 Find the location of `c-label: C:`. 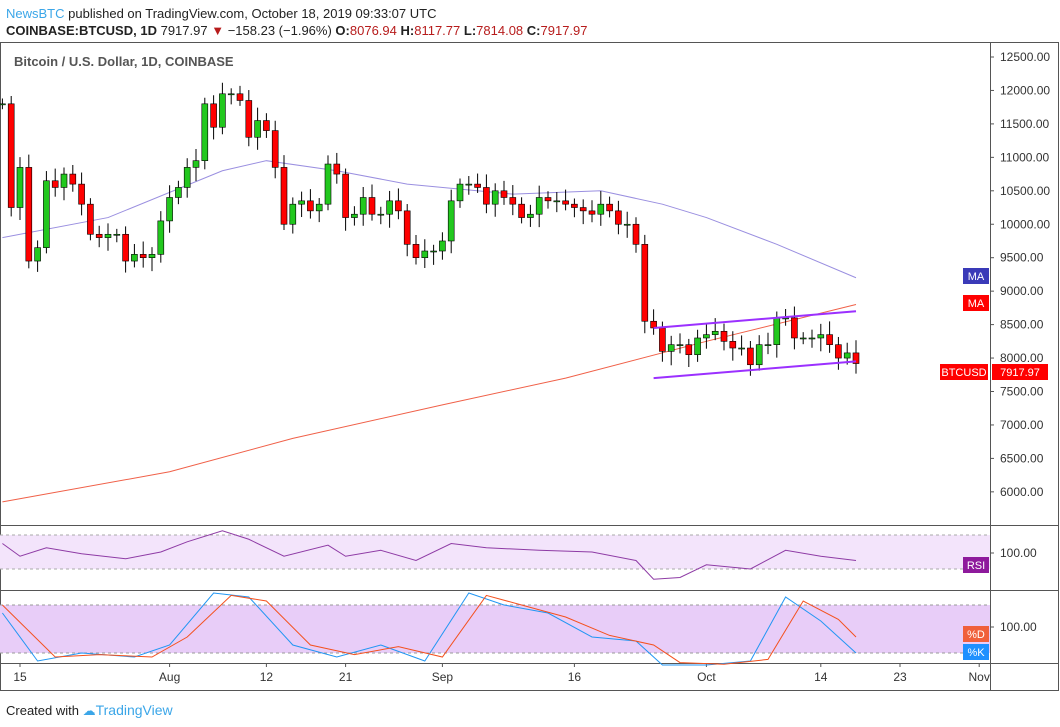

c-label: C: is located at coordinates (533, 30).